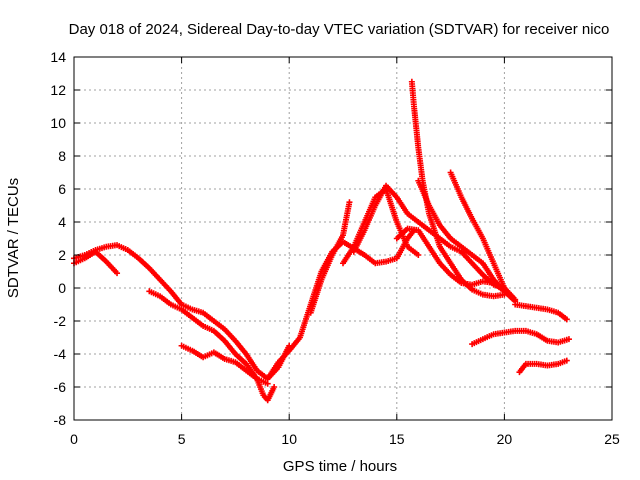  I want to click on series-trace-n, so click(520, 337).